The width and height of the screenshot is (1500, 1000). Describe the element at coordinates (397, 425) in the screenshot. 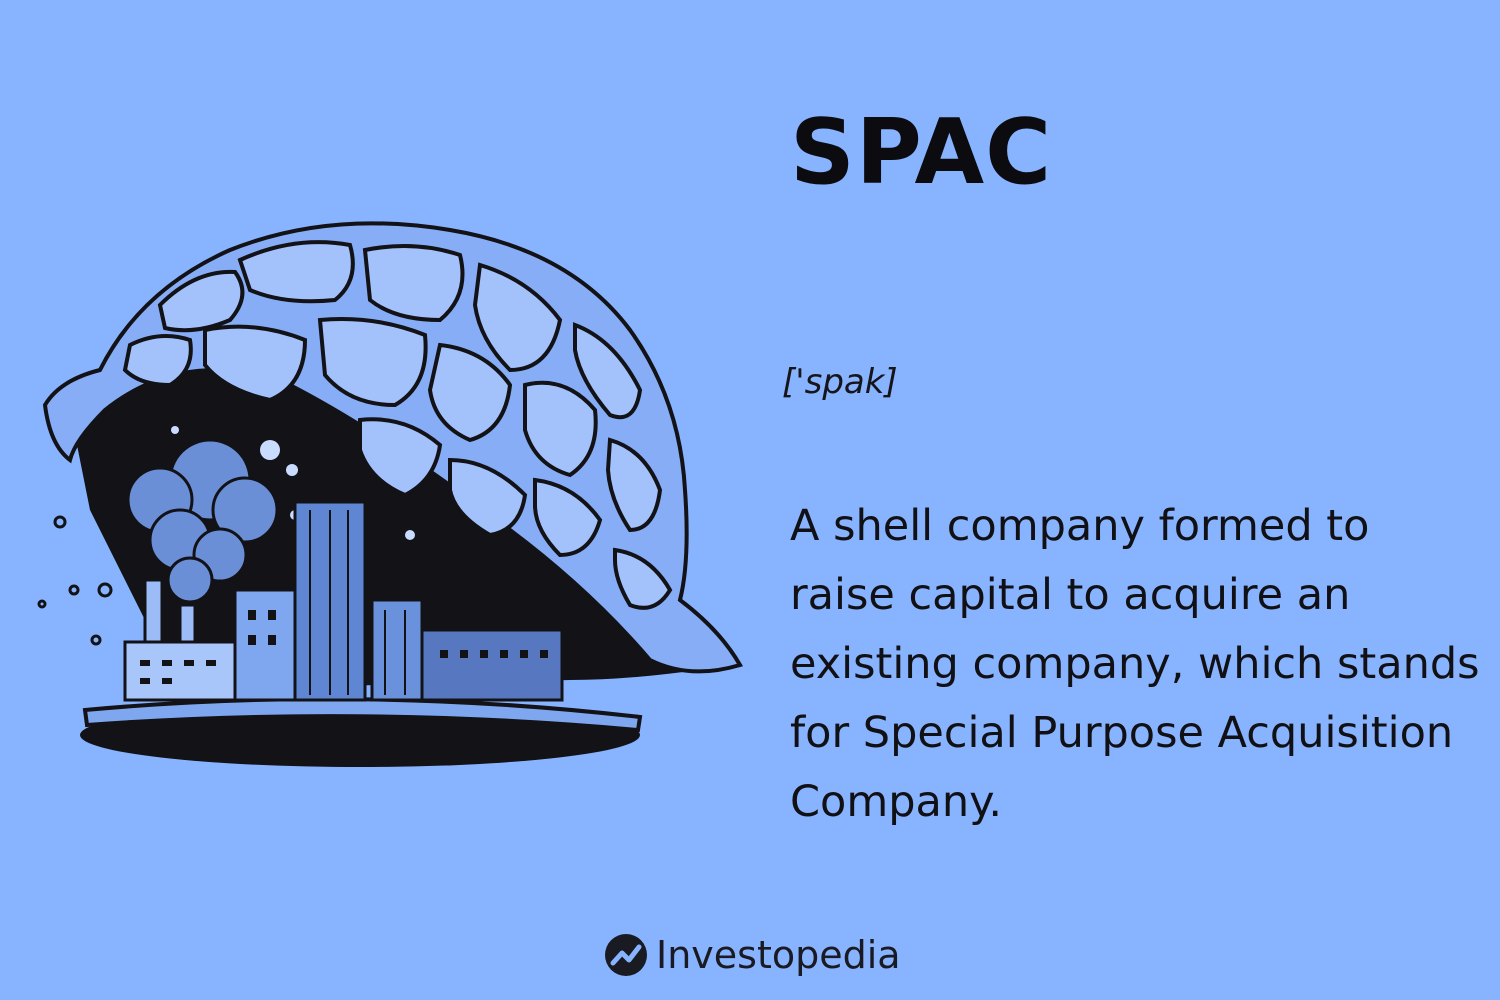

I see `shell-plates` at that location.